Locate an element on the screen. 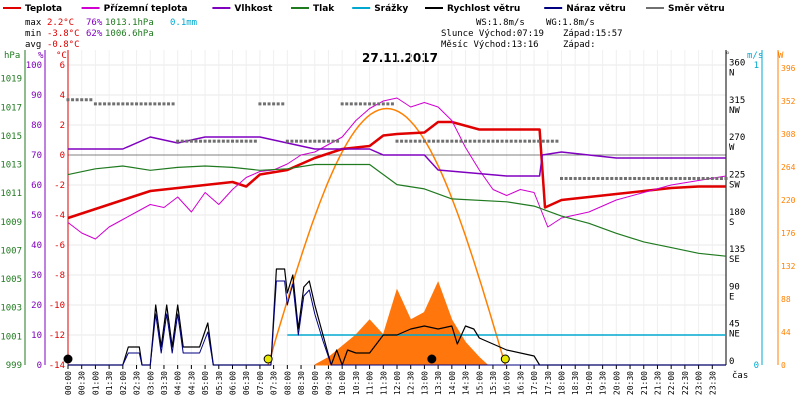 This screenshot has height=400, width=800. solar-tick: 352 is located at coordinates (788, 101).